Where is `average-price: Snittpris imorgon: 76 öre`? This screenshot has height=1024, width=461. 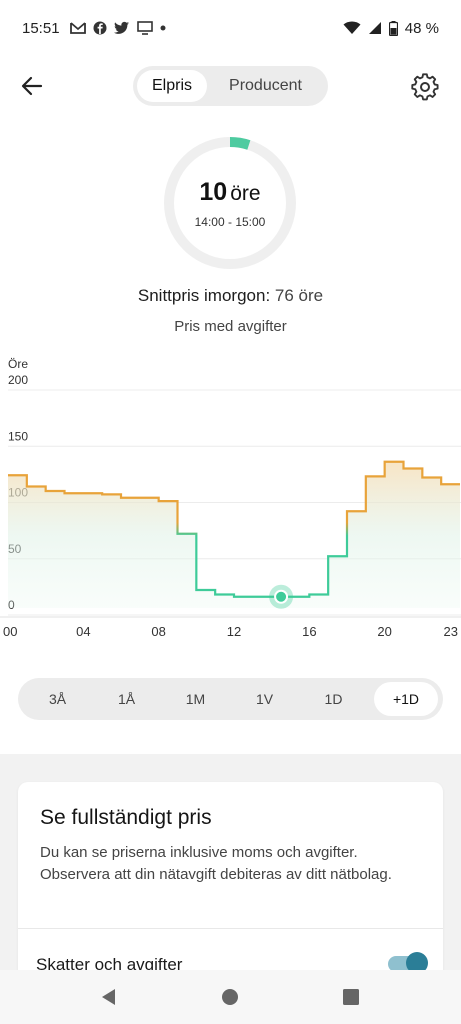 average-price: Snittpris imorgon: 76 öre is located at coordinates (230, 296).